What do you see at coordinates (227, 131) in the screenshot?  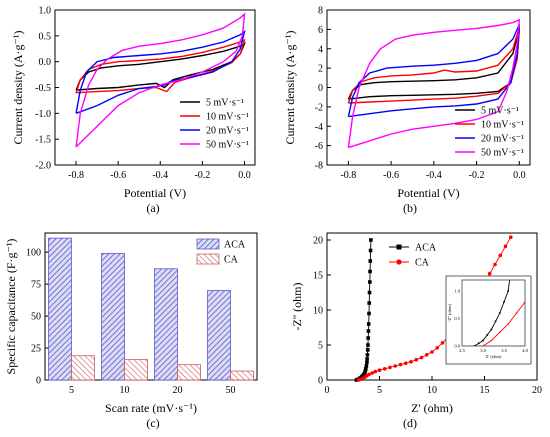 I see `legend-label-a: 20 mV·s⁻¹` at bounding box center [227, 131].